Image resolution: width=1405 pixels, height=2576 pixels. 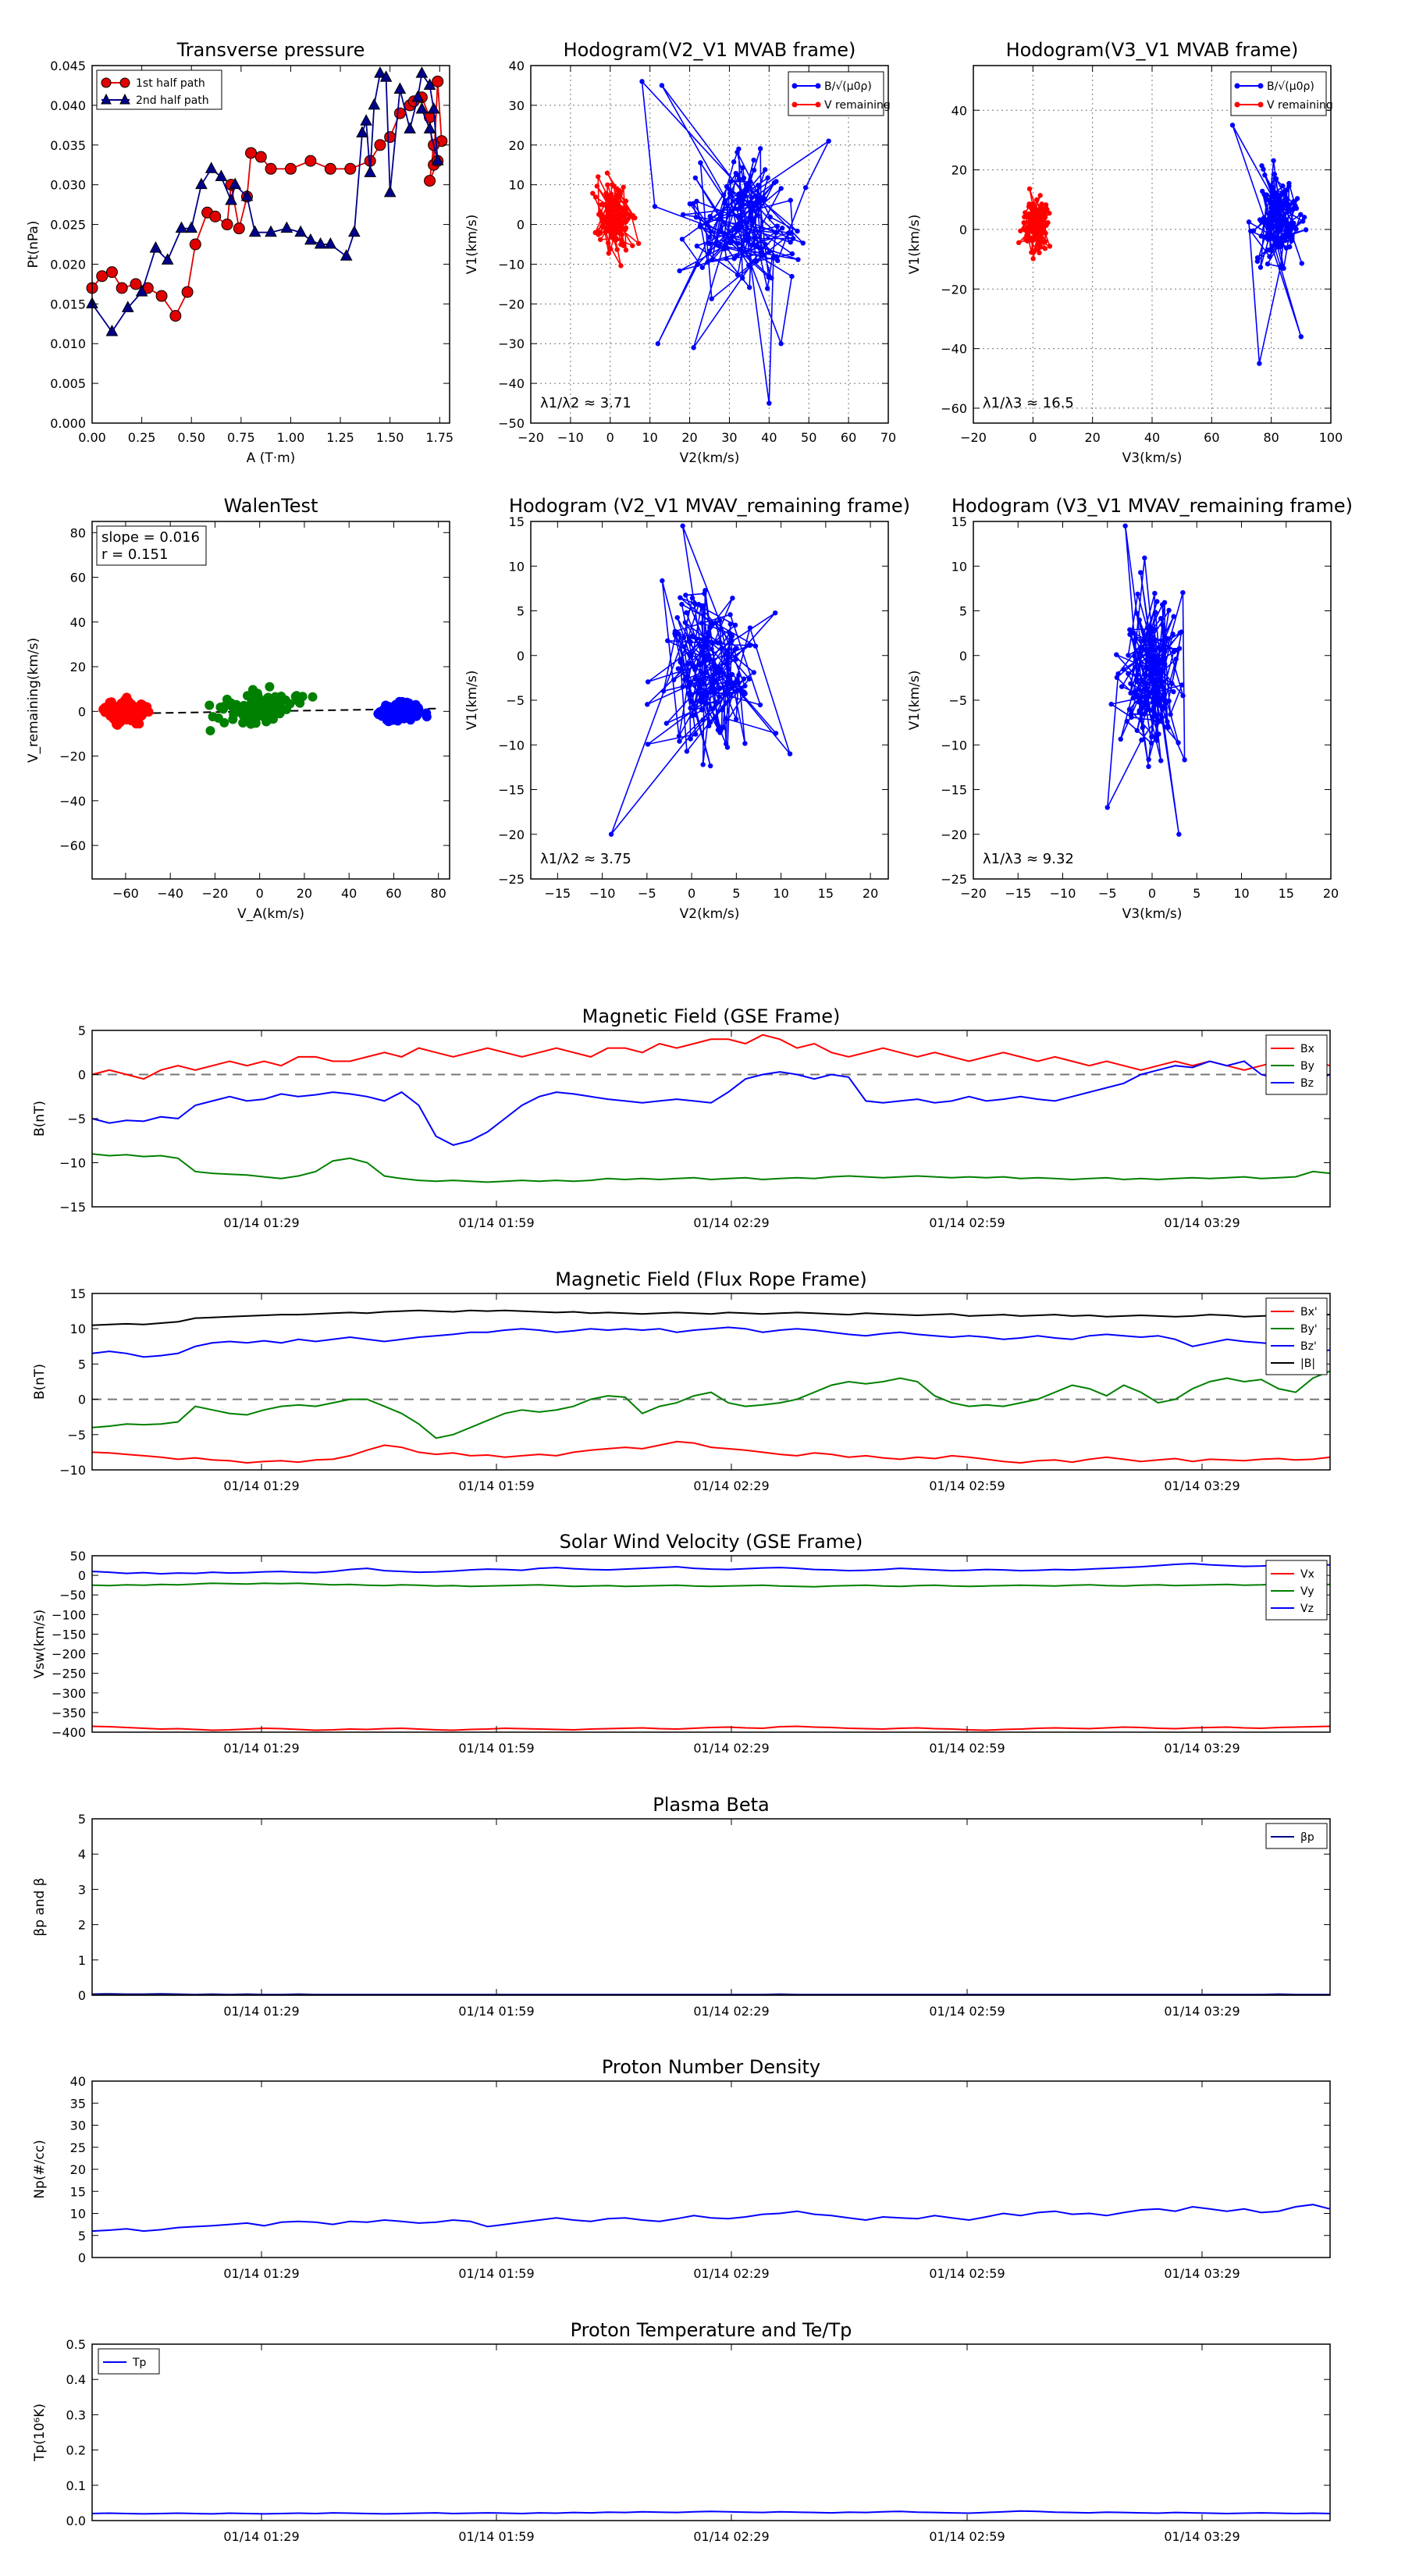 What do you see at coordinates (517, 145) in the screenshot?
I see `h2-ytick-label: 20` at bounding box center [517, 145].